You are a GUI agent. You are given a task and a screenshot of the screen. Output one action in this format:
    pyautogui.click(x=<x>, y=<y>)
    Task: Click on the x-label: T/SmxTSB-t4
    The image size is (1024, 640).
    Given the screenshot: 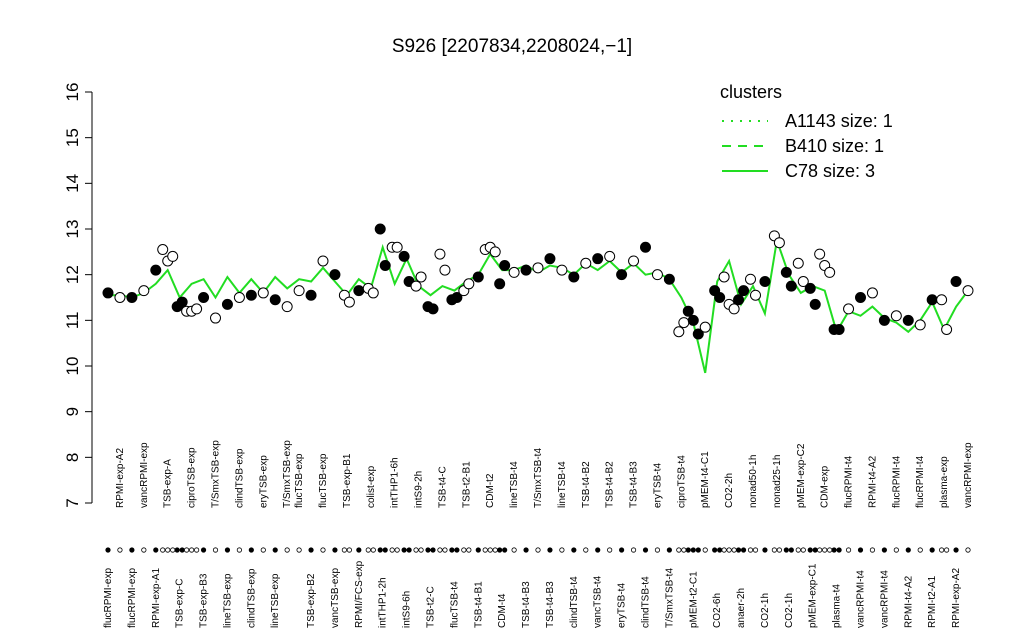 What is the action you would take?
    pyautogui.click(x=538, y=478)
    